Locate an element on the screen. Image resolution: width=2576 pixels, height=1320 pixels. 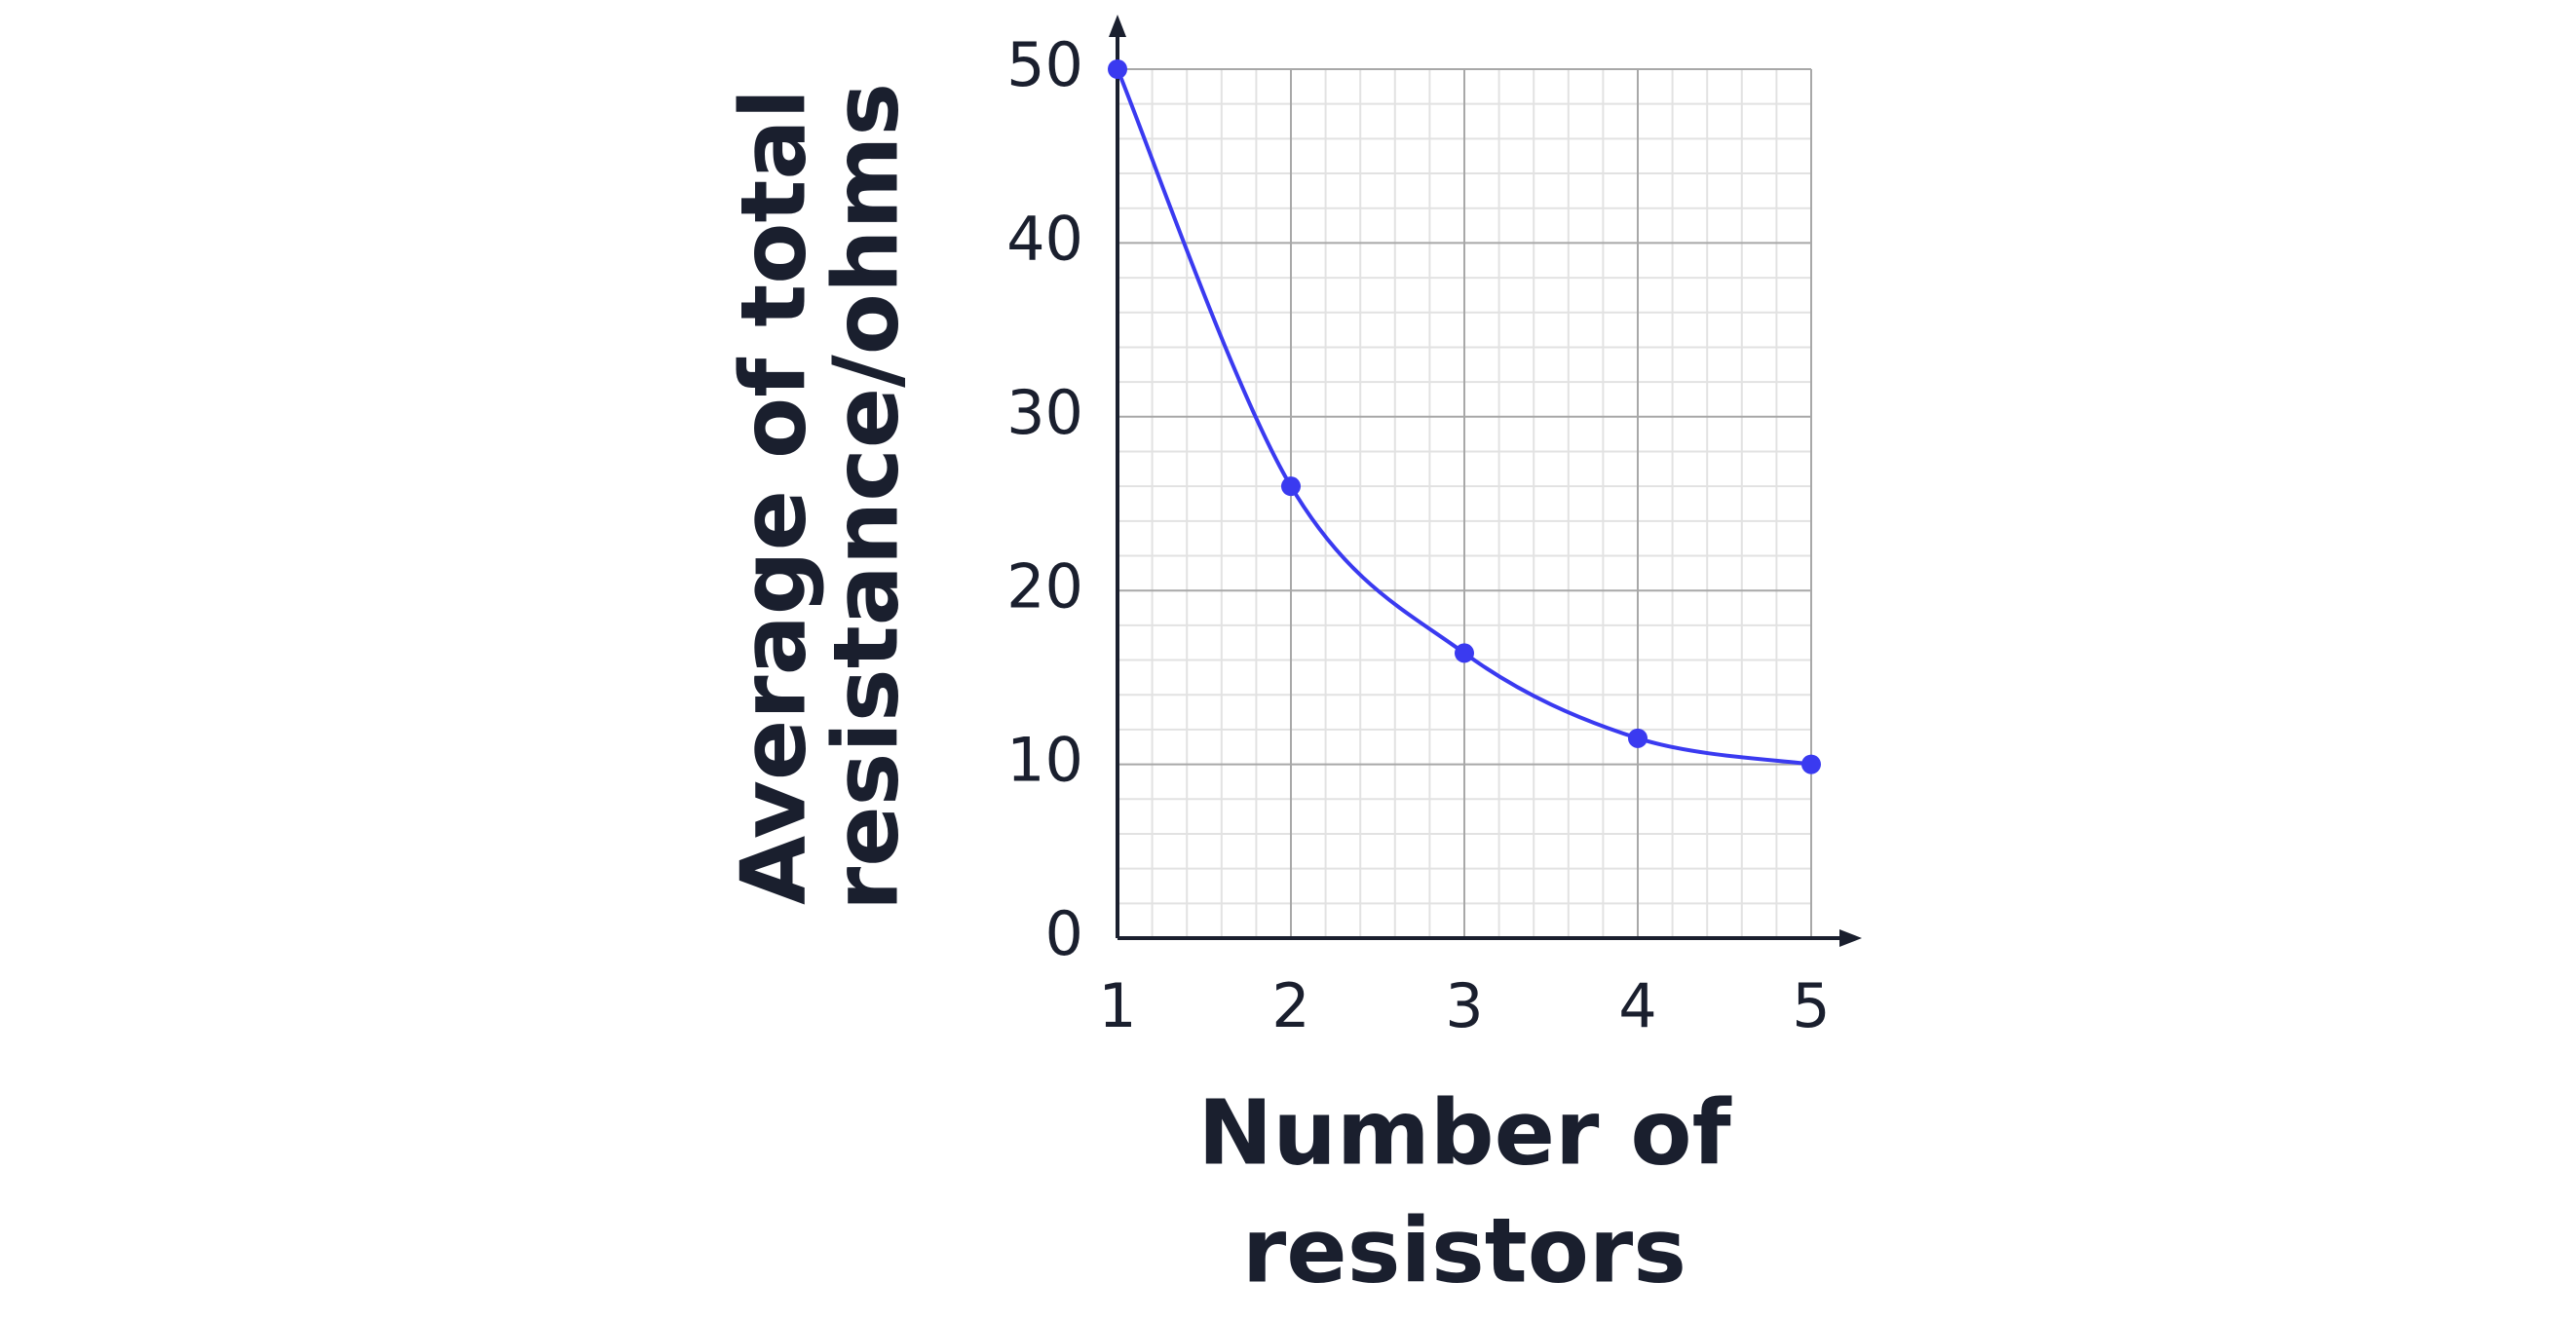
x-axis-title: resistors is located at coordinates (1464, 1250).